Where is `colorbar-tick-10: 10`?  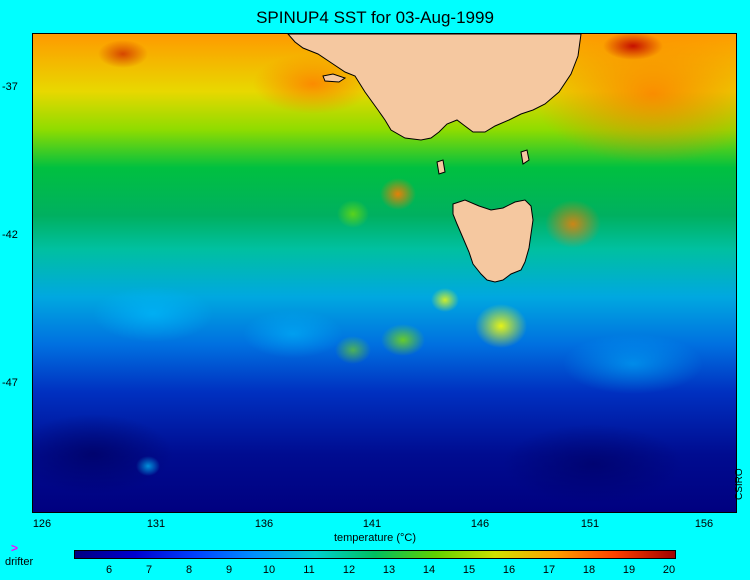 colorbar-tick-10: 10 is located at coordinates (269, 570).